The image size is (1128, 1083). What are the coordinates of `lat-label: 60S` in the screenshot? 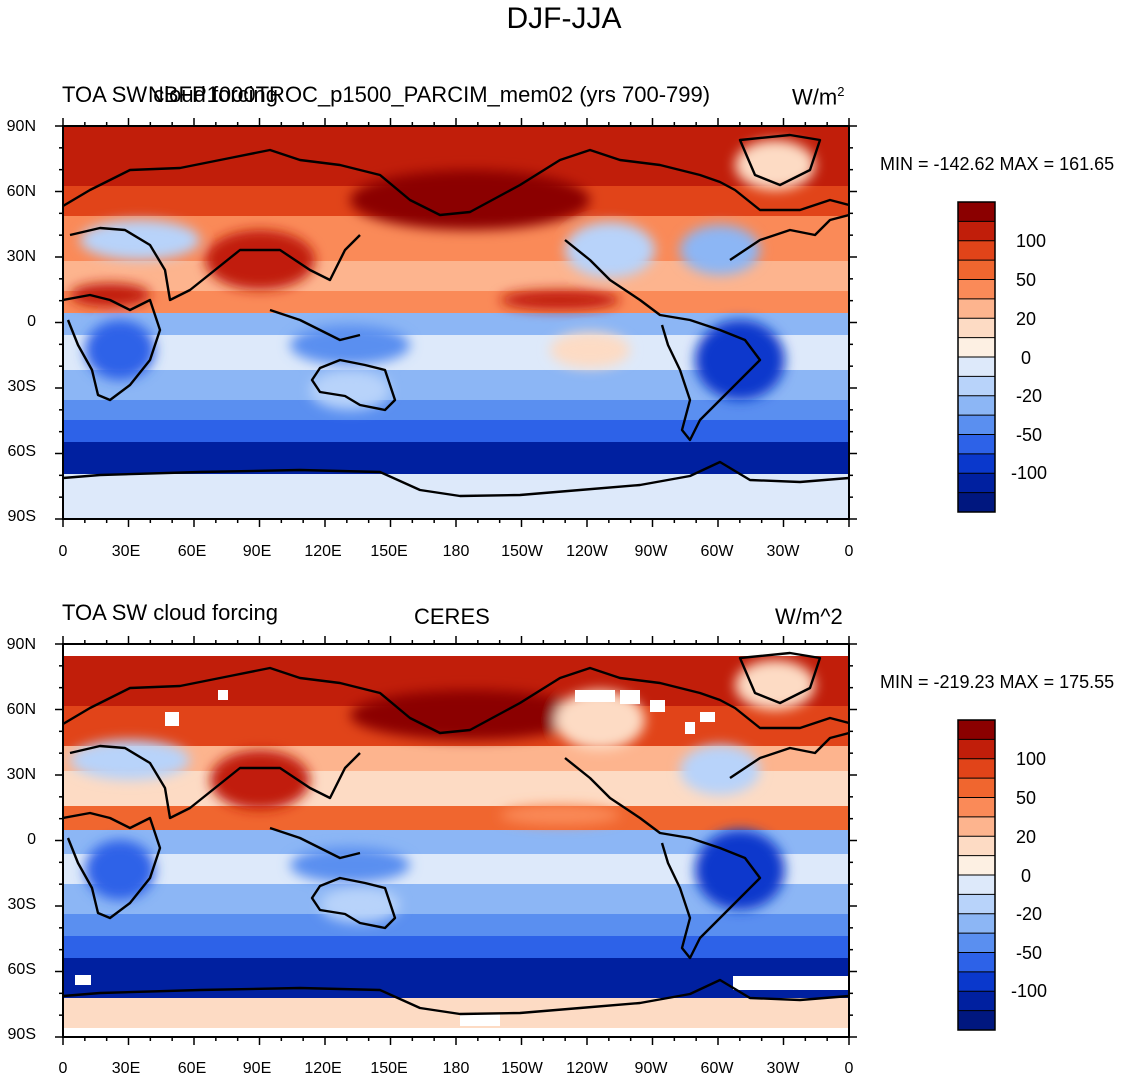 It's located at (21, 451).